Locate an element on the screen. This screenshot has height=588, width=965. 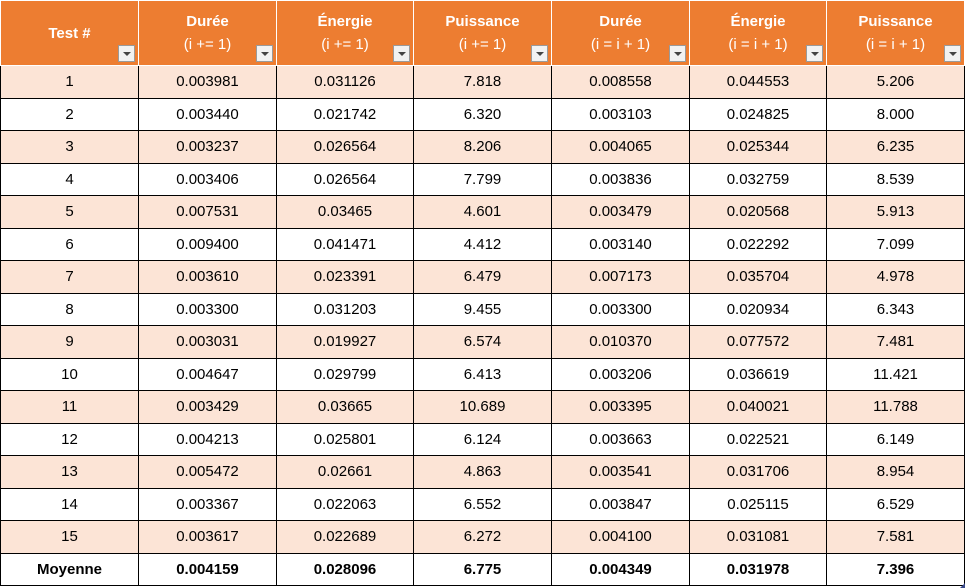
table-cell: 0.022689 is located at coordinates (345, 537).